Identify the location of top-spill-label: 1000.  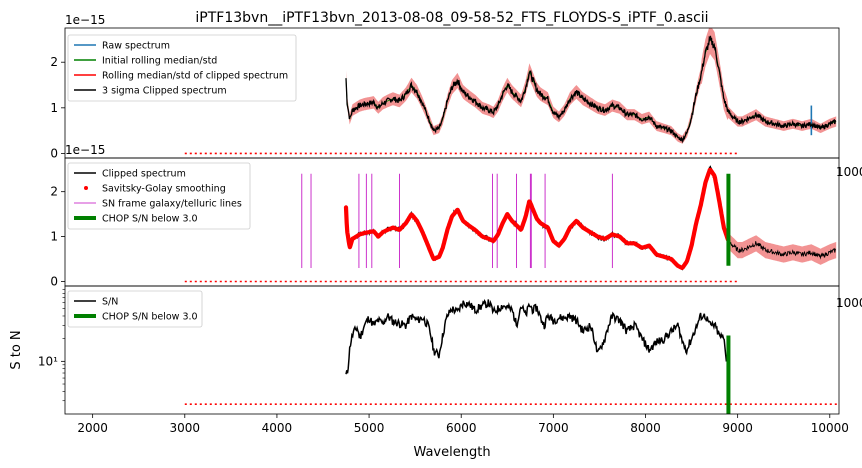
(849, 172).